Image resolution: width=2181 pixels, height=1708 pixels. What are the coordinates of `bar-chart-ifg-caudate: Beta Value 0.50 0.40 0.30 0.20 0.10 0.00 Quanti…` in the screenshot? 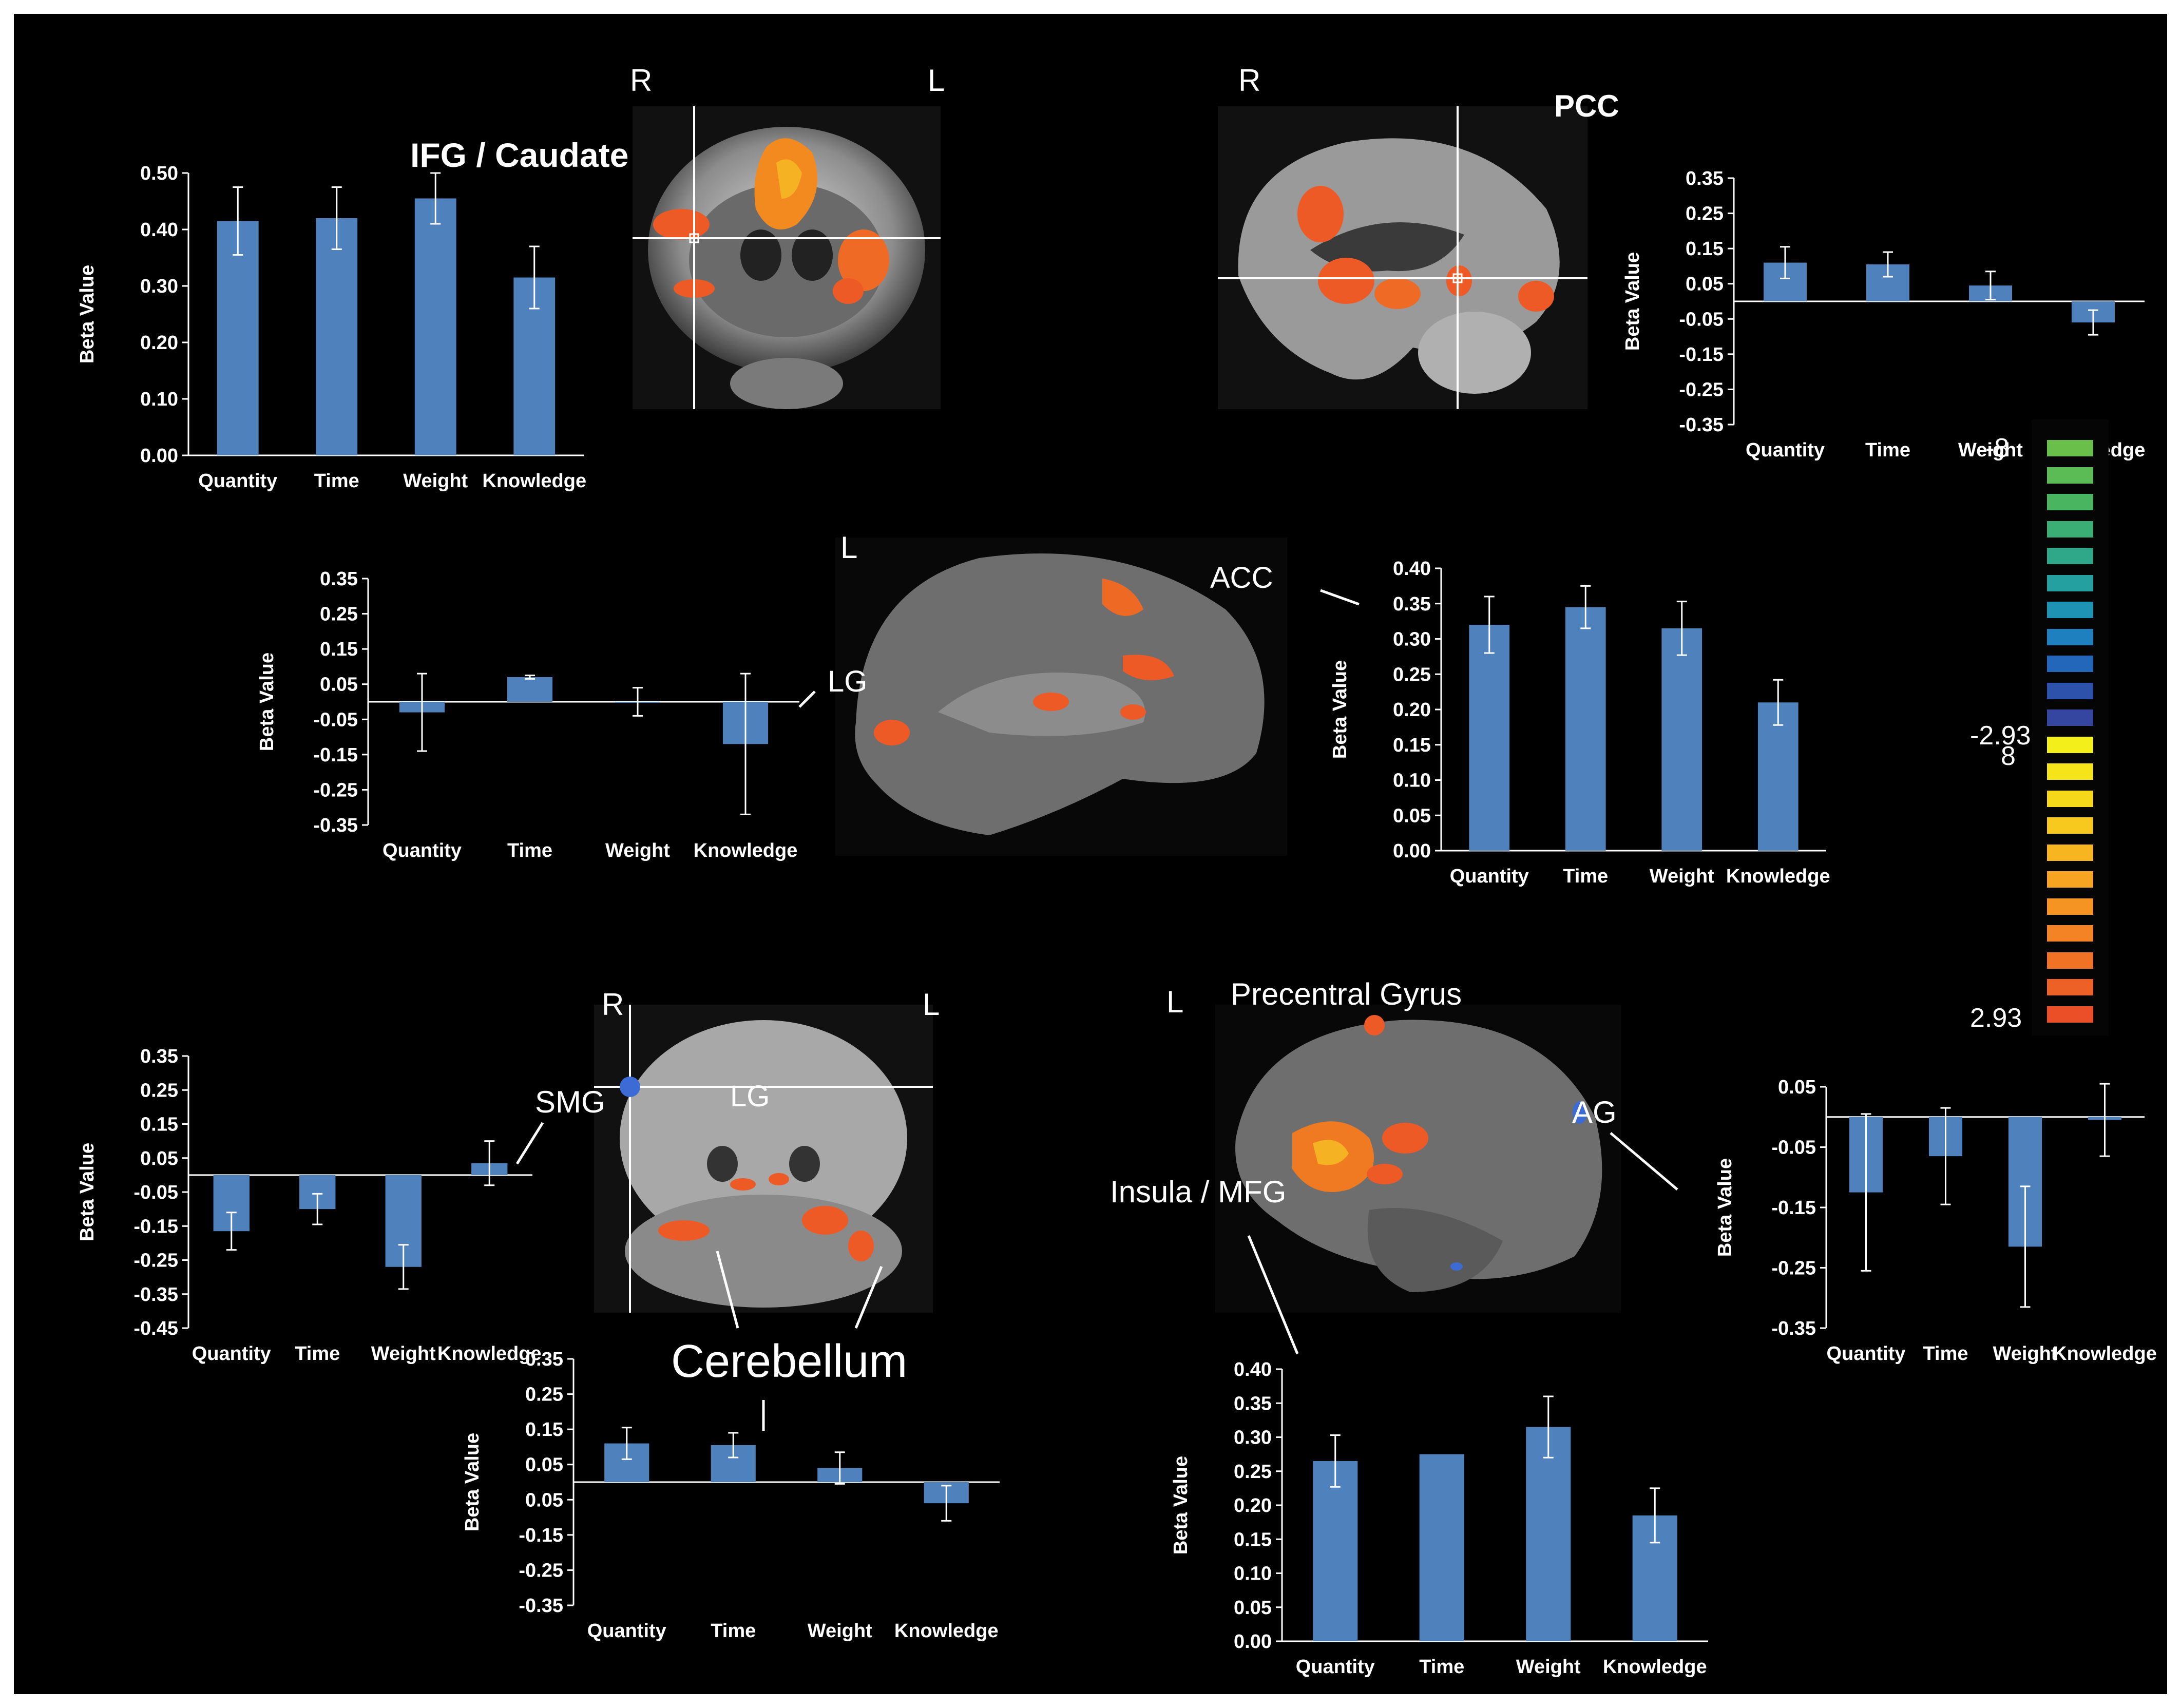 It's located at (329, 333).